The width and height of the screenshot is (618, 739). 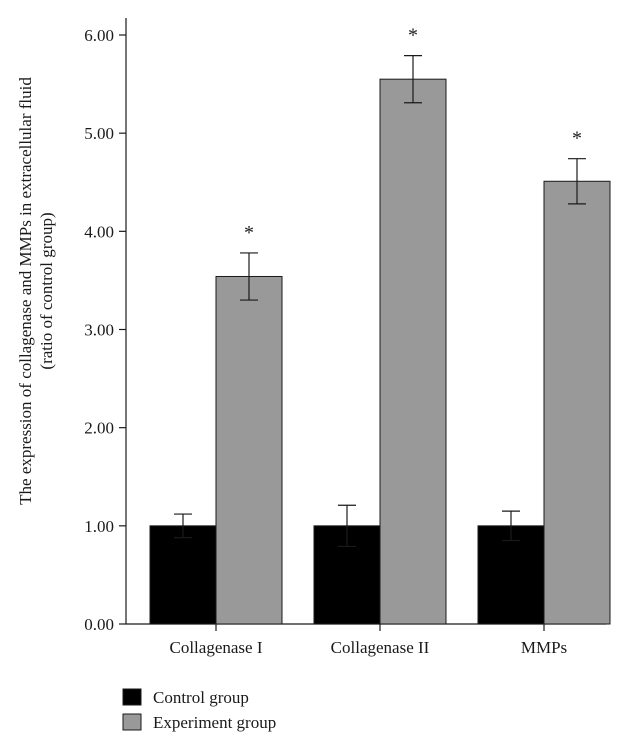 I want to click on y-axis-ticks: 0.00 1.00 2.00 3.00 4.00 5.00 6.00, so click(x=105, y=330).